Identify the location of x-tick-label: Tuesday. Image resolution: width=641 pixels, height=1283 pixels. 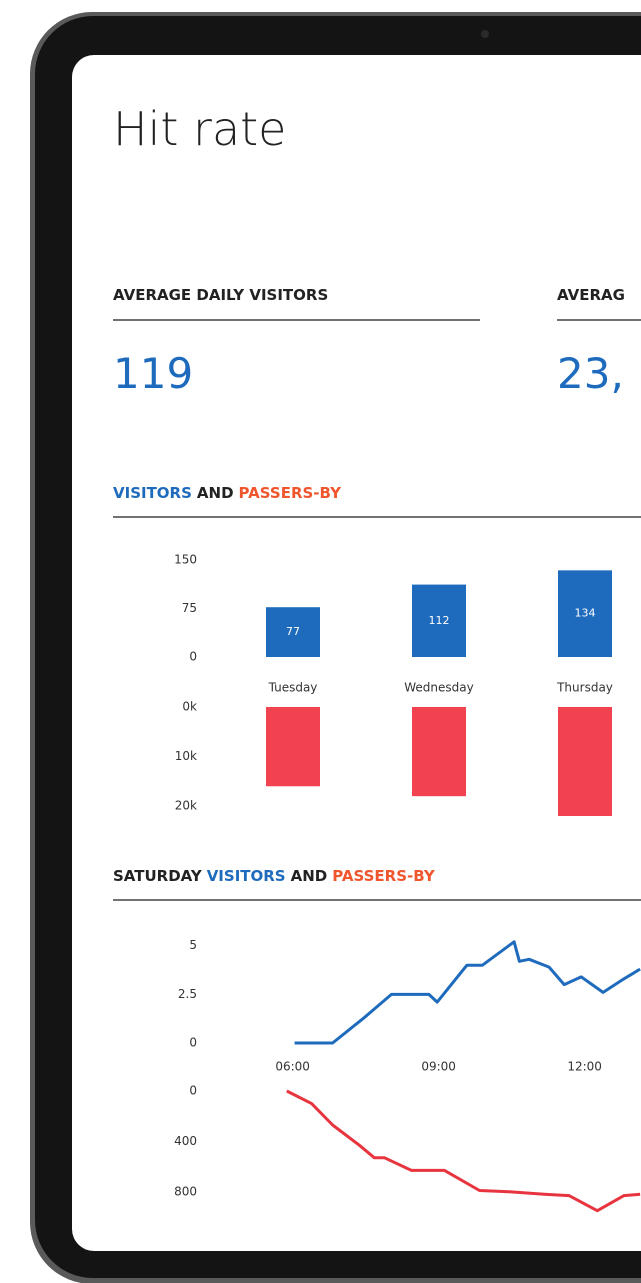
(293, 688).